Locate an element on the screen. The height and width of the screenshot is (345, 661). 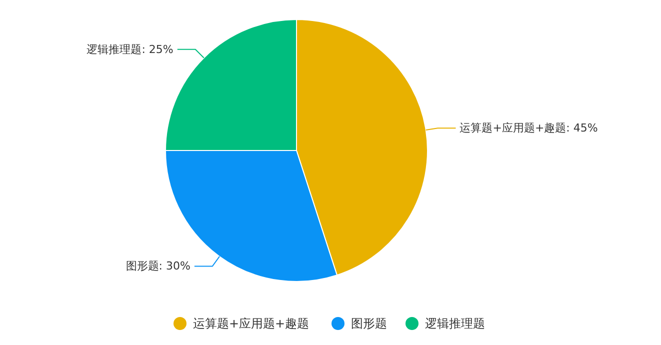
data-label: 运算题+应用题+趣题: 45% is located at coordinates (529, 128).